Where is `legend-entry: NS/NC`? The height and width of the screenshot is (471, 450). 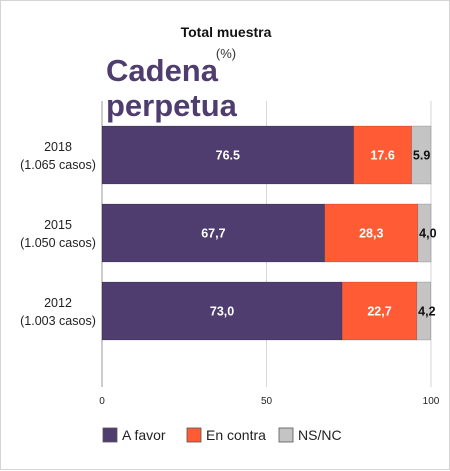
legend-entry: NS/NC is located at coordinates (320, 435).